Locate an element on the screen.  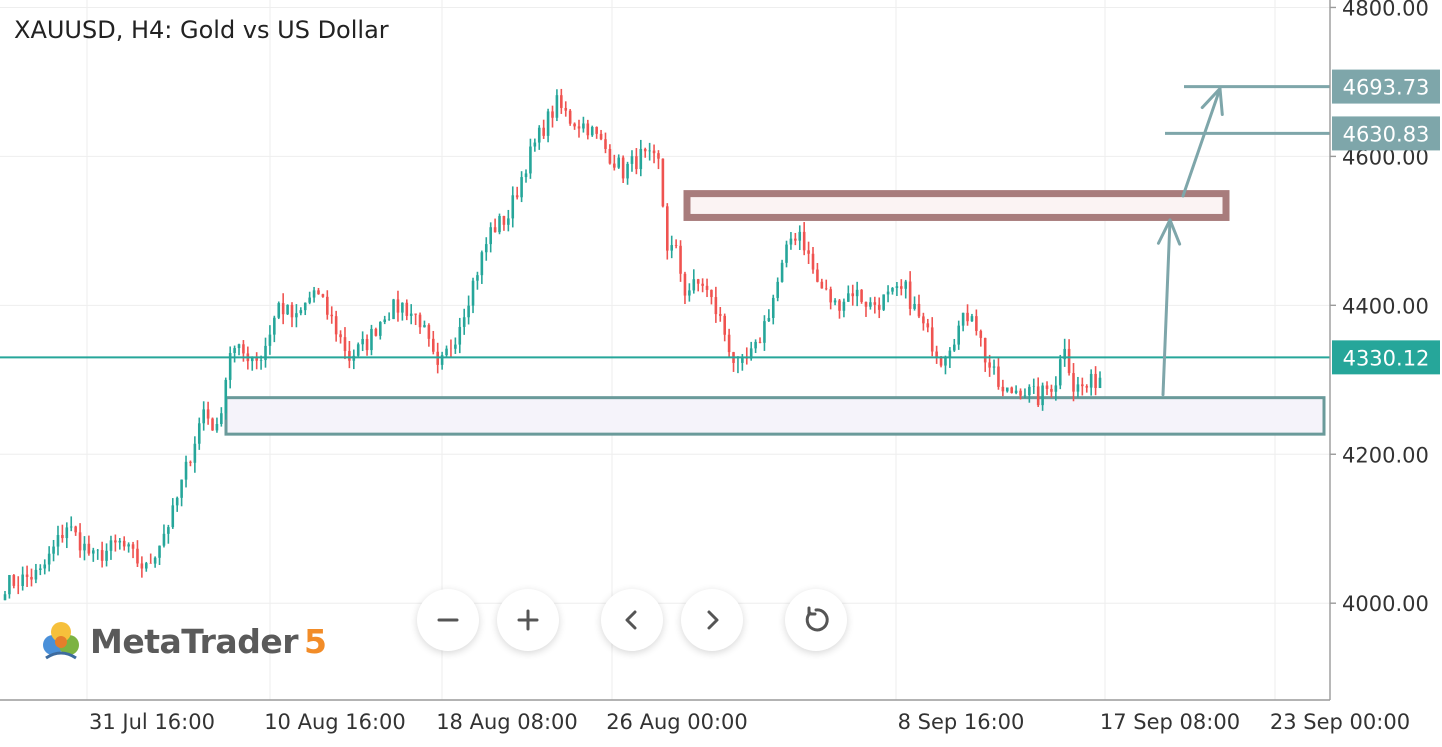
target-price-label: 4630.83 is located at coordinates (1386, 133).